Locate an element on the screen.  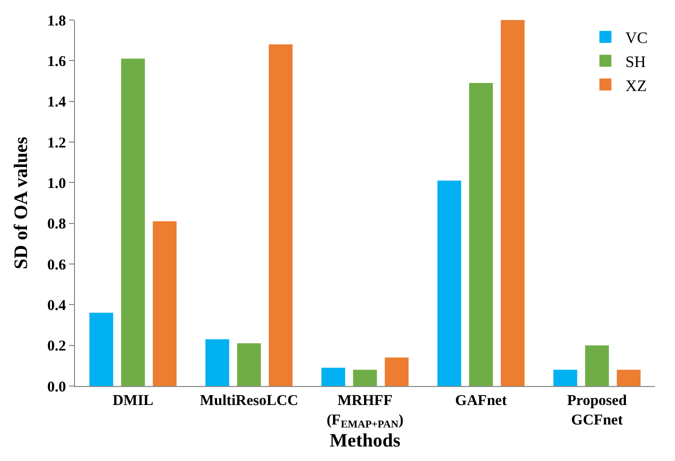
y-tick-label: 0.8 is located at coordinates (56, 224).